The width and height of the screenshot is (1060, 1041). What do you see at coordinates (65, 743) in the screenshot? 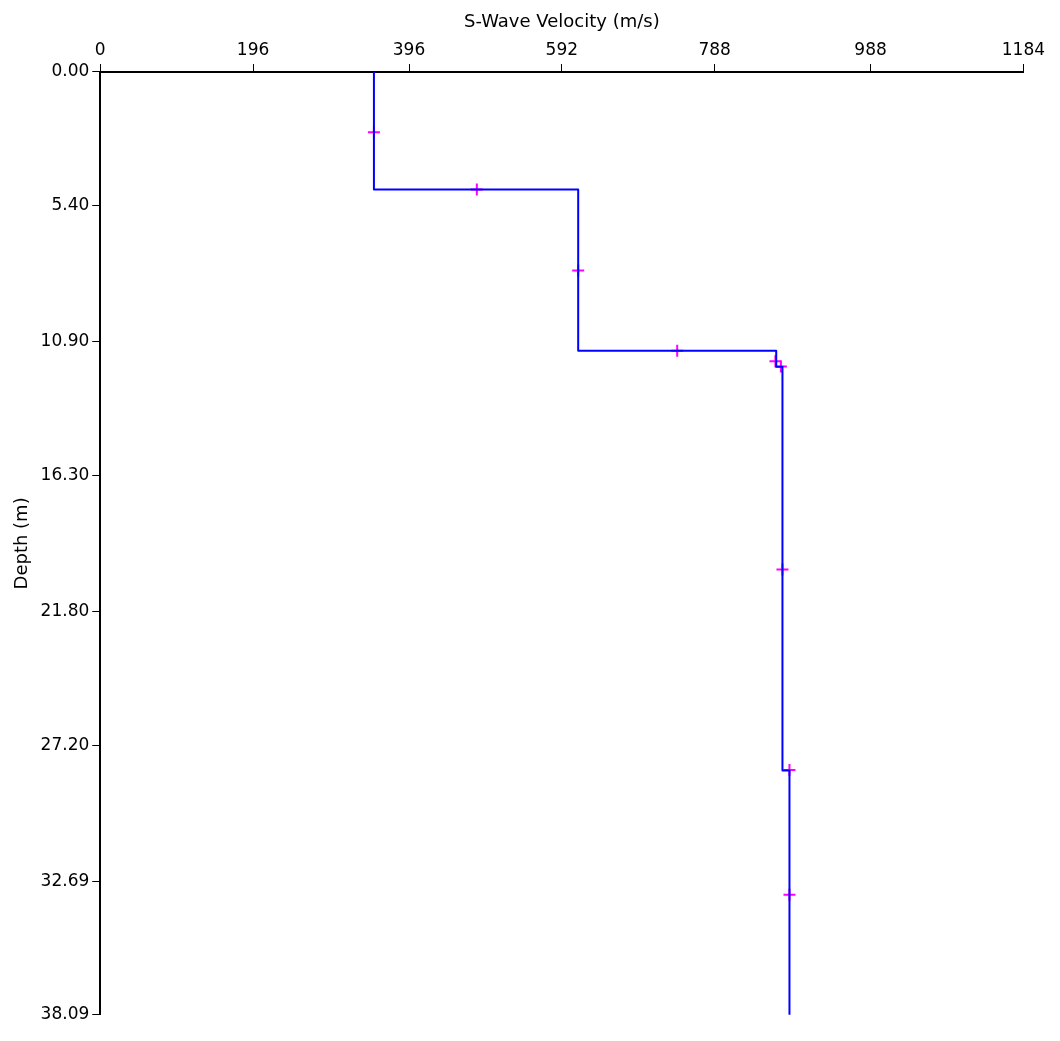
I see `y-tick-label: 27.20` at bounding box center [65, 743].